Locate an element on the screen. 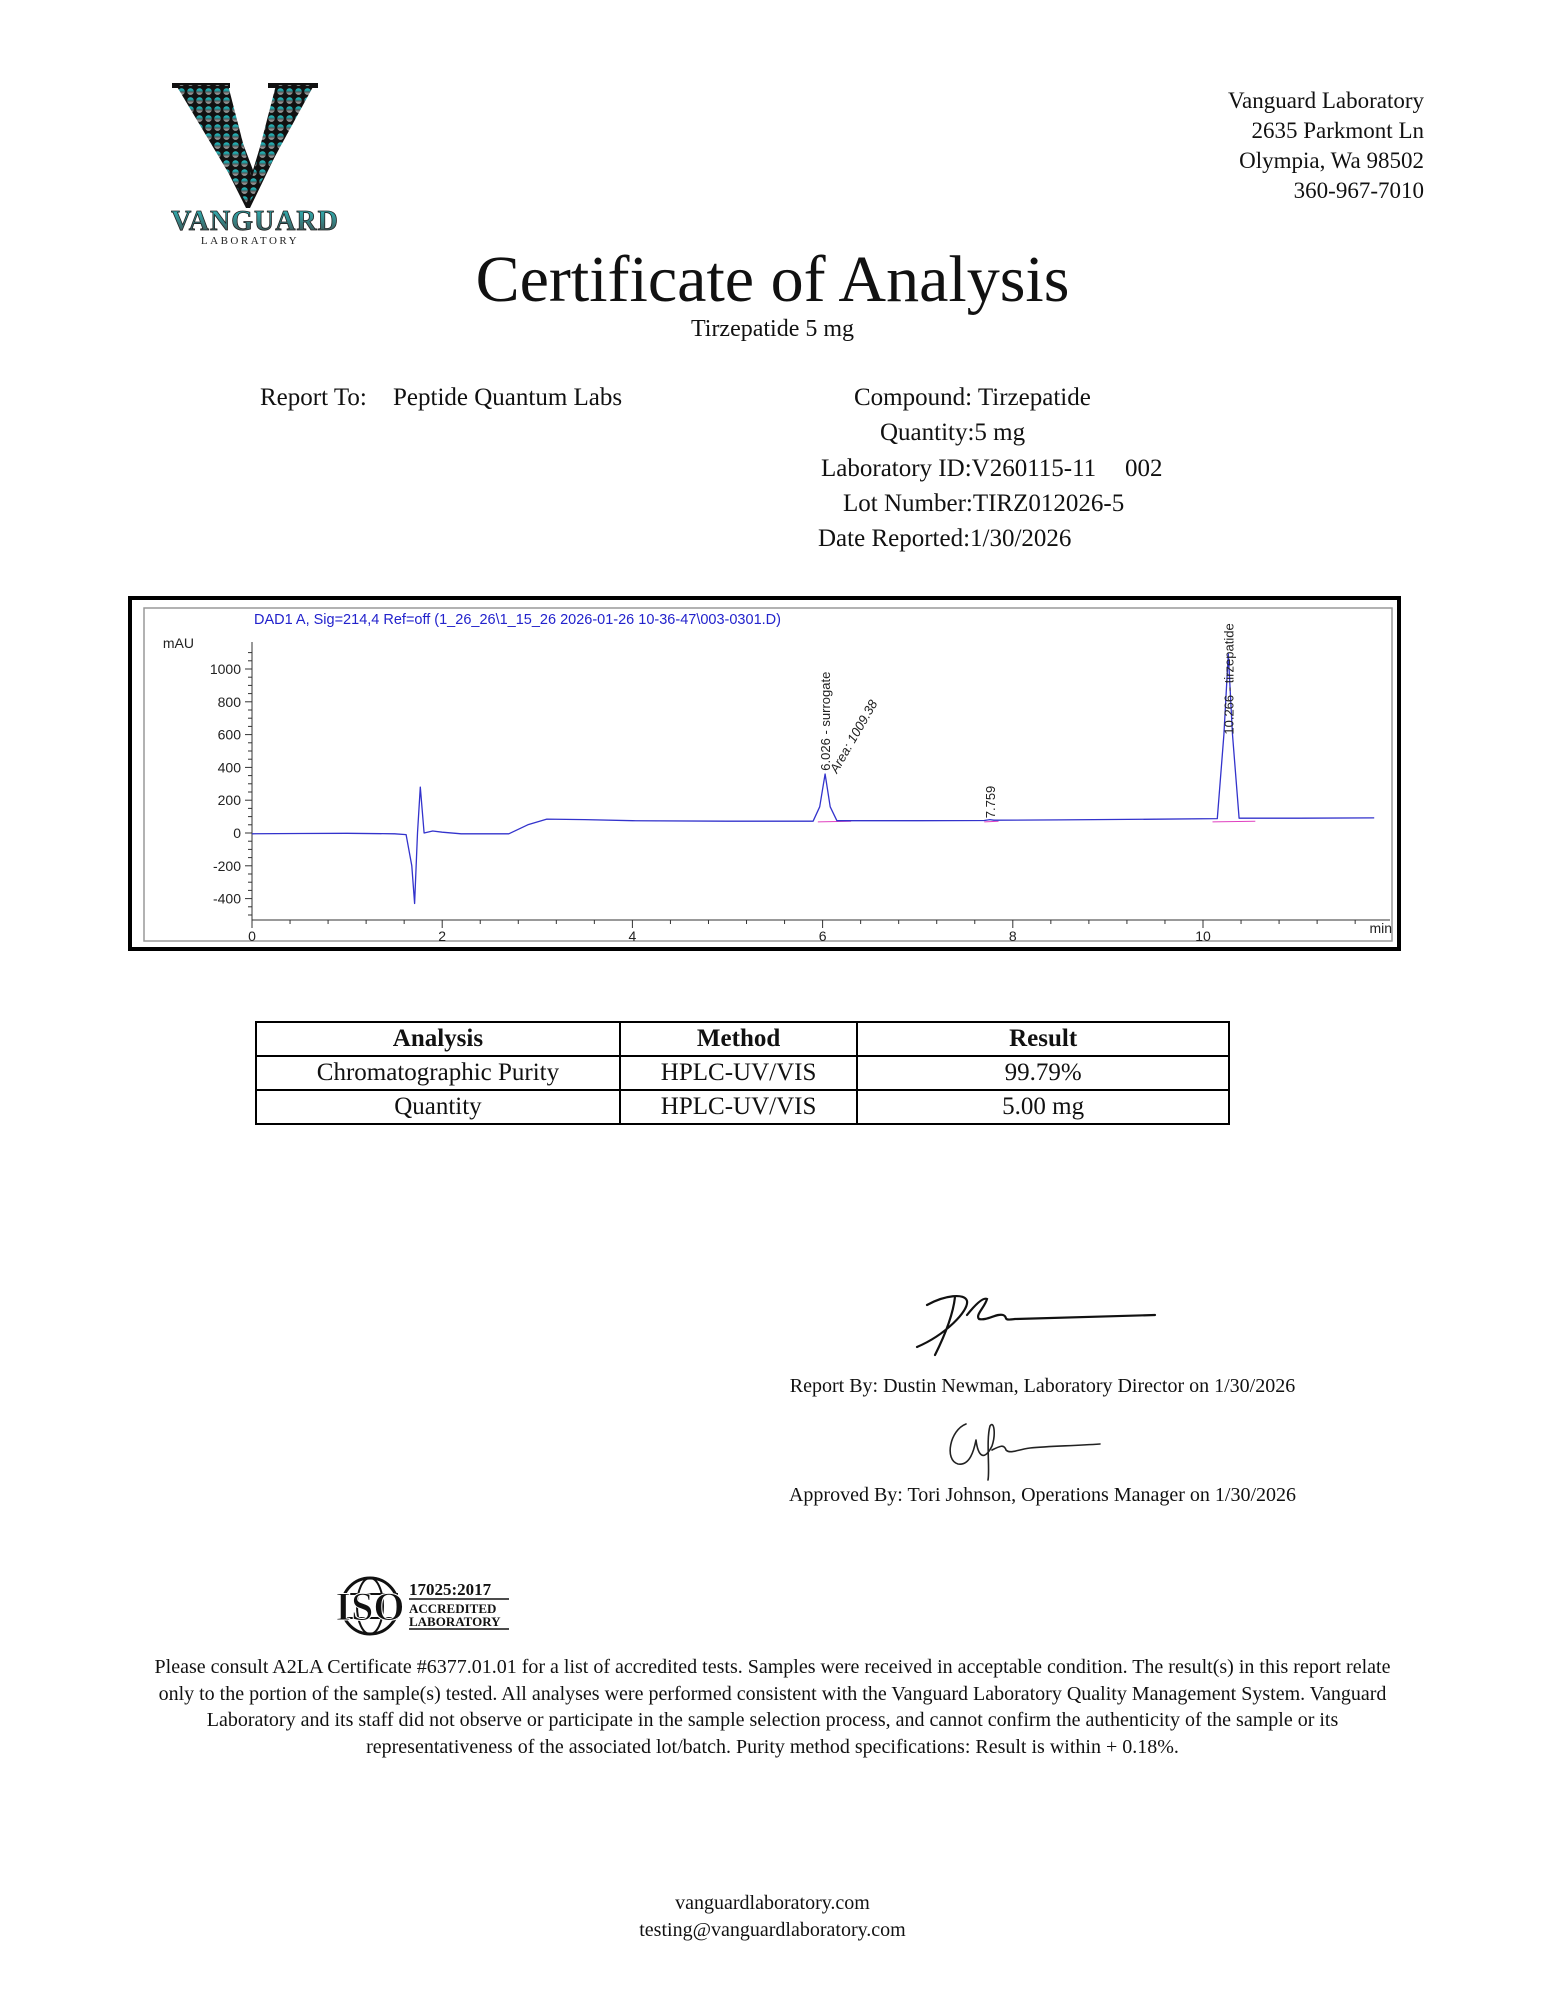 The height and width of the screenshot is (2000, 1545). x-tick-label: 8 is located at coordinates (1013, 936).